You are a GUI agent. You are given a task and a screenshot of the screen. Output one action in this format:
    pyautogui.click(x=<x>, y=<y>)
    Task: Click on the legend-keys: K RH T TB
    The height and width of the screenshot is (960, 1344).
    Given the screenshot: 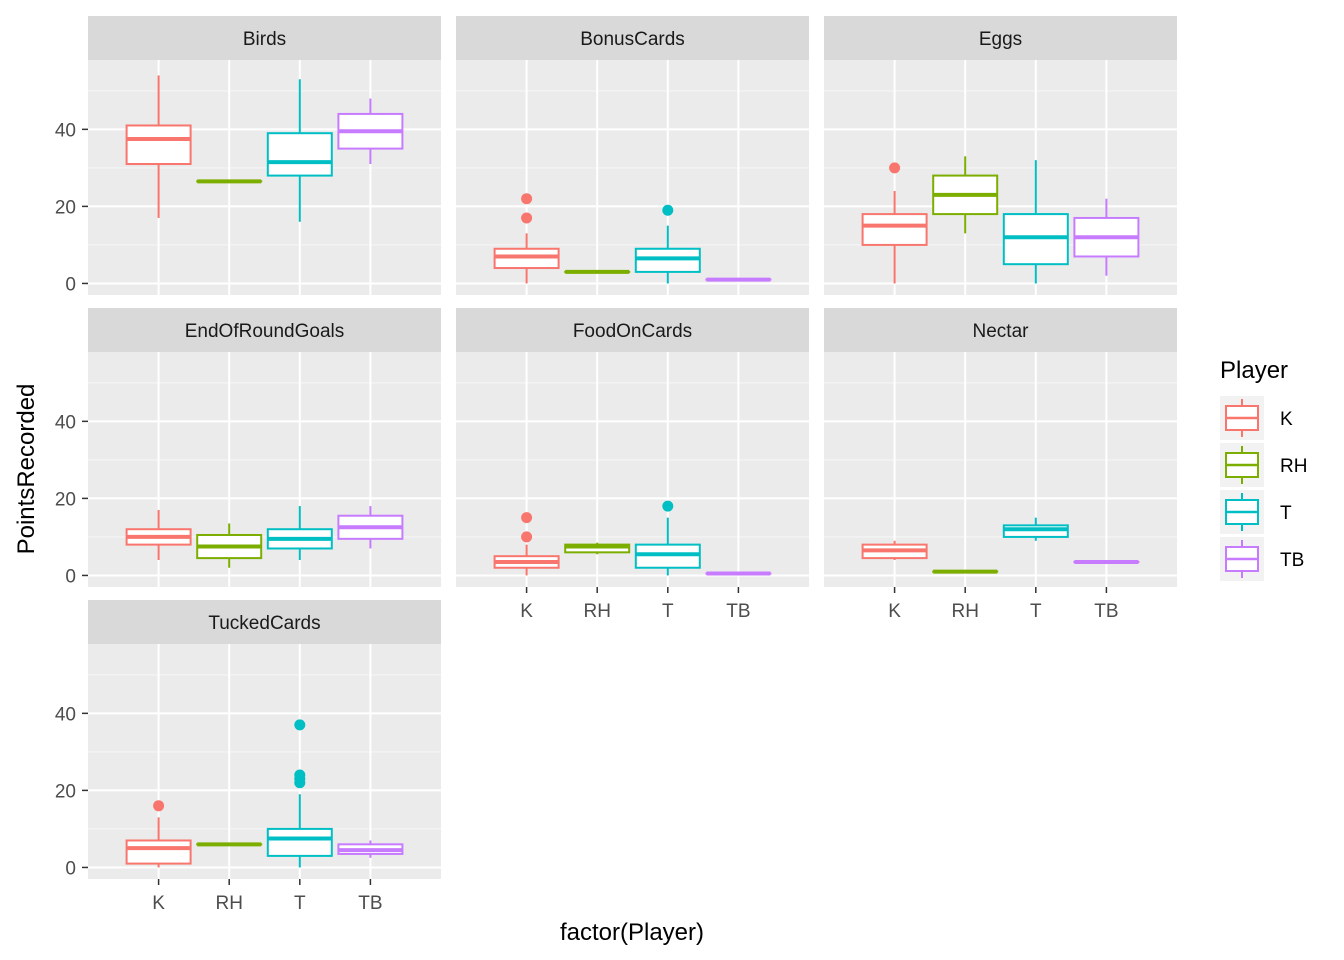 What is the action you would take?
    pyautogui.click(x=1263, y=488)
    